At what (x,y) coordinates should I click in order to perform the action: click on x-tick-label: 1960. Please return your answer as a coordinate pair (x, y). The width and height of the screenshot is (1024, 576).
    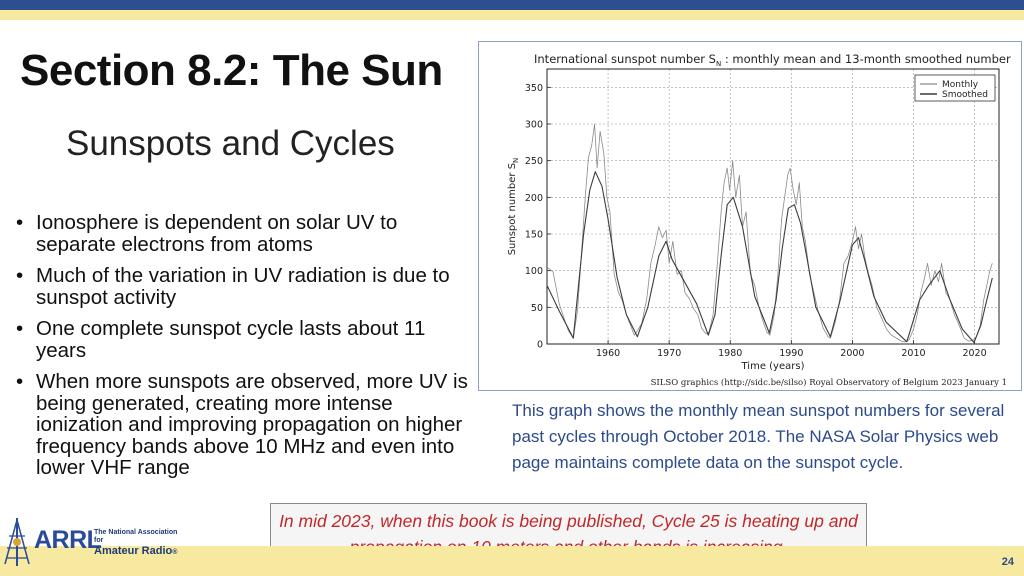
    Looking at the image, I should click on (608, 353).